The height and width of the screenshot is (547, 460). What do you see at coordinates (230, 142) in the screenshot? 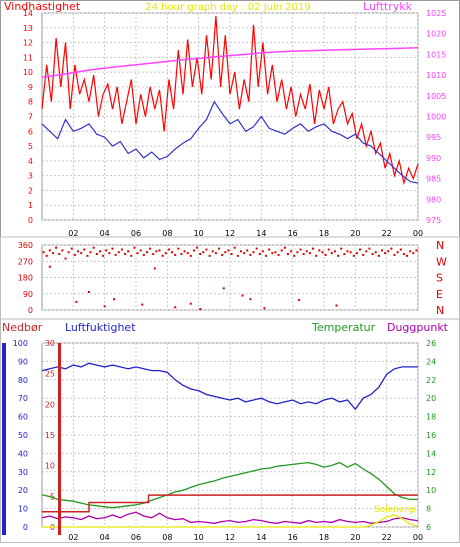
I see `average-line` at bounding box center [230, 142].